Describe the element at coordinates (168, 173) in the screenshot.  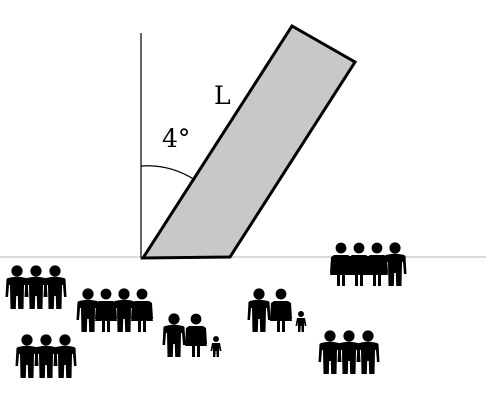
I see `angle-arc` at that location.